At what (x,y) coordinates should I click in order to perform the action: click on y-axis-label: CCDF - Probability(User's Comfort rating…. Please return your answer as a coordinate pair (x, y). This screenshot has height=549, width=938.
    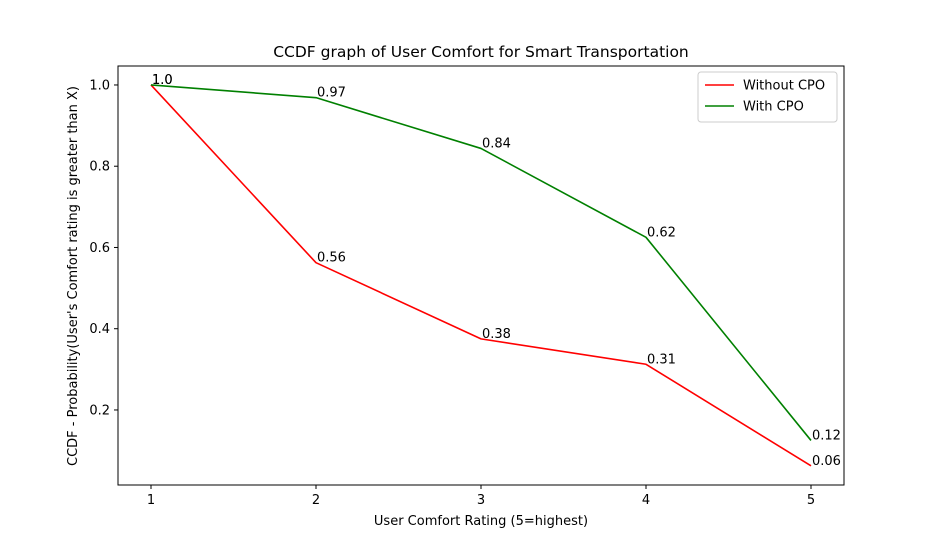
    Looking at the image, I should click on (73, 276).